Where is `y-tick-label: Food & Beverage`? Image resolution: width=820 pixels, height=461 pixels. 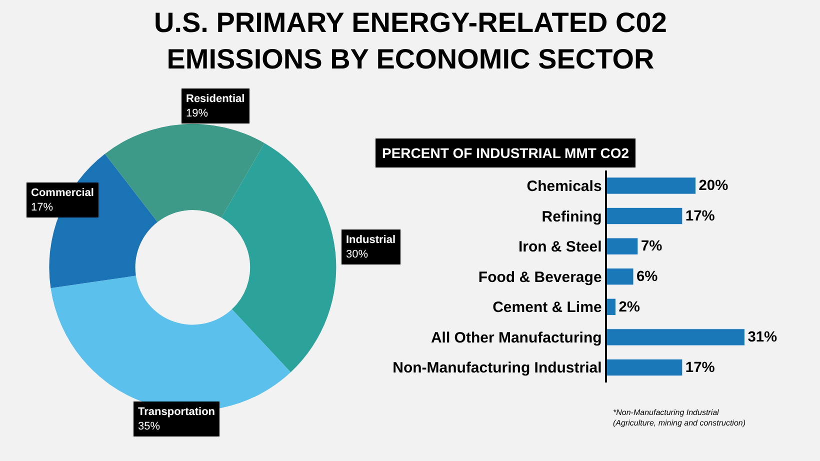 y-tick-label: Food & Beverage is located at coordinates (540, 277).